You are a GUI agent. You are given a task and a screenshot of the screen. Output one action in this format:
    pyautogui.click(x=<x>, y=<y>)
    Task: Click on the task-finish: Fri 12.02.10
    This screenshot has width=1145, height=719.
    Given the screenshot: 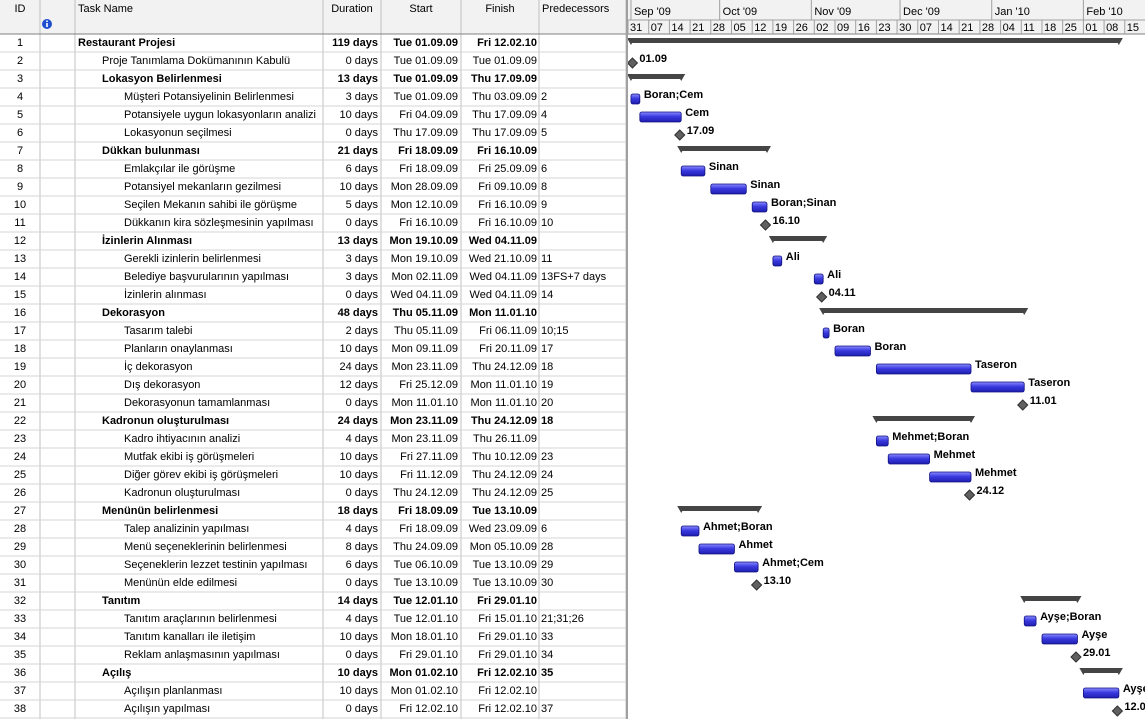 What is the action you would take?
    pyautogui.click(x=507, y=43)
    